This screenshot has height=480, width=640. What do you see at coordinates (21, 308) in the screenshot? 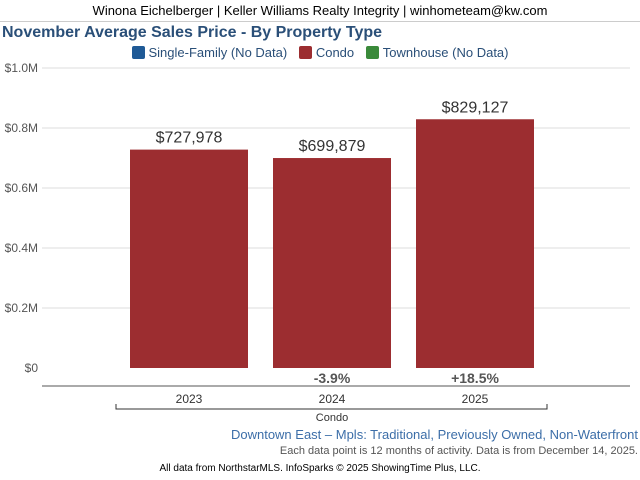
I see `y-tick-label: $0.2M` at bounding box center [21, 308].